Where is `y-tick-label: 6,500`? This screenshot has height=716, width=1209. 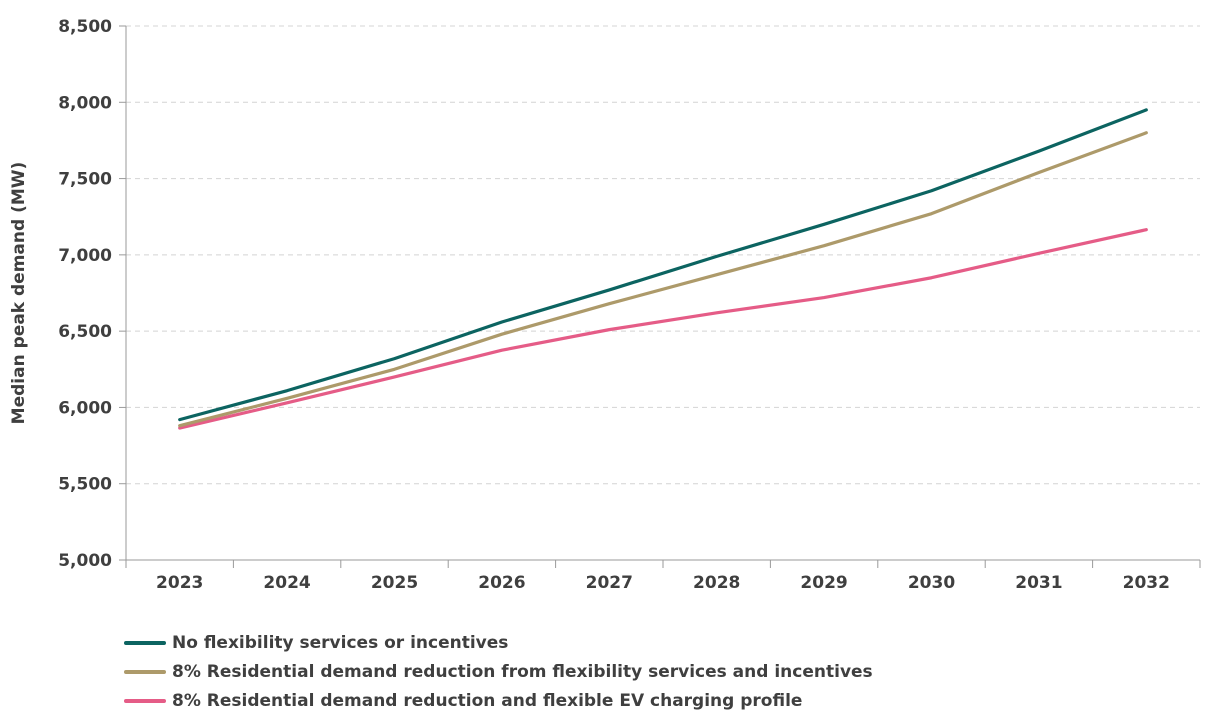 y-tick-label: 6,500 is located at coordinates (85, 332).